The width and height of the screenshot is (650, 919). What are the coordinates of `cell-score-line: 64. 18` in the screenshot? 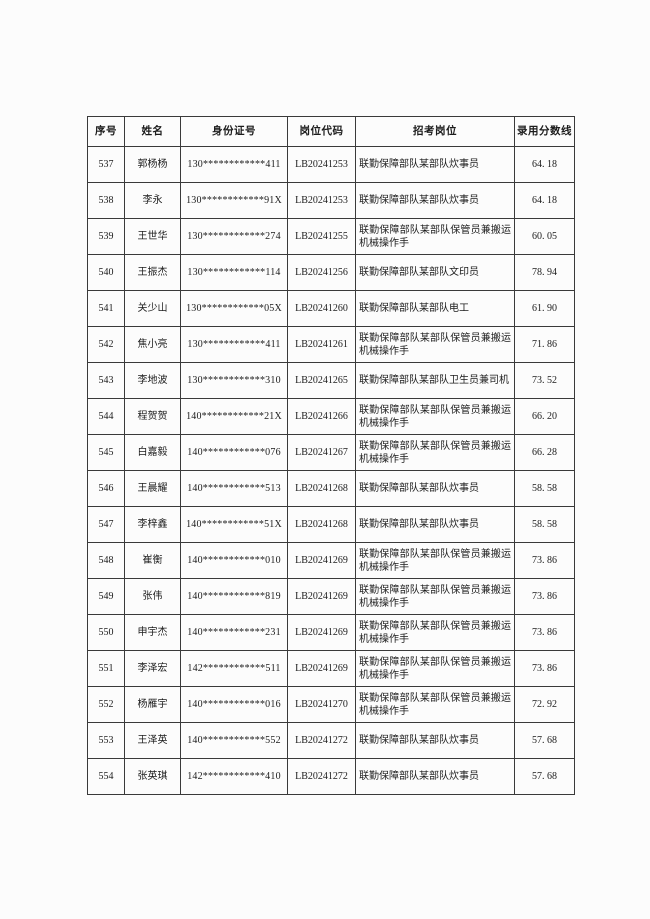 It's located at (544, 164).